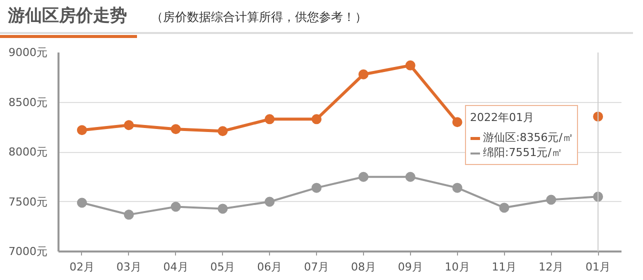 This screenshot has height=280, width=643. I want to click on x-tick-label: 12月, so click(551, 267).